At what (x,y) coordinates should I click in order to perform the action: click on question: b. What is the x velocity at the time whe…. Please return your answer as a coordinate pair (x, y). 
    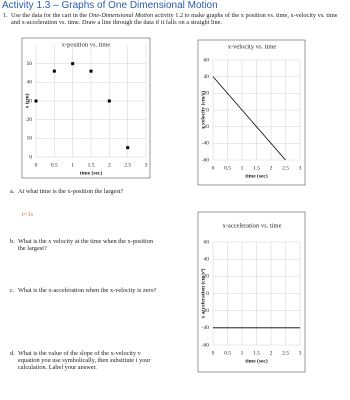
    Looking at the image, I should click on (85, 245).